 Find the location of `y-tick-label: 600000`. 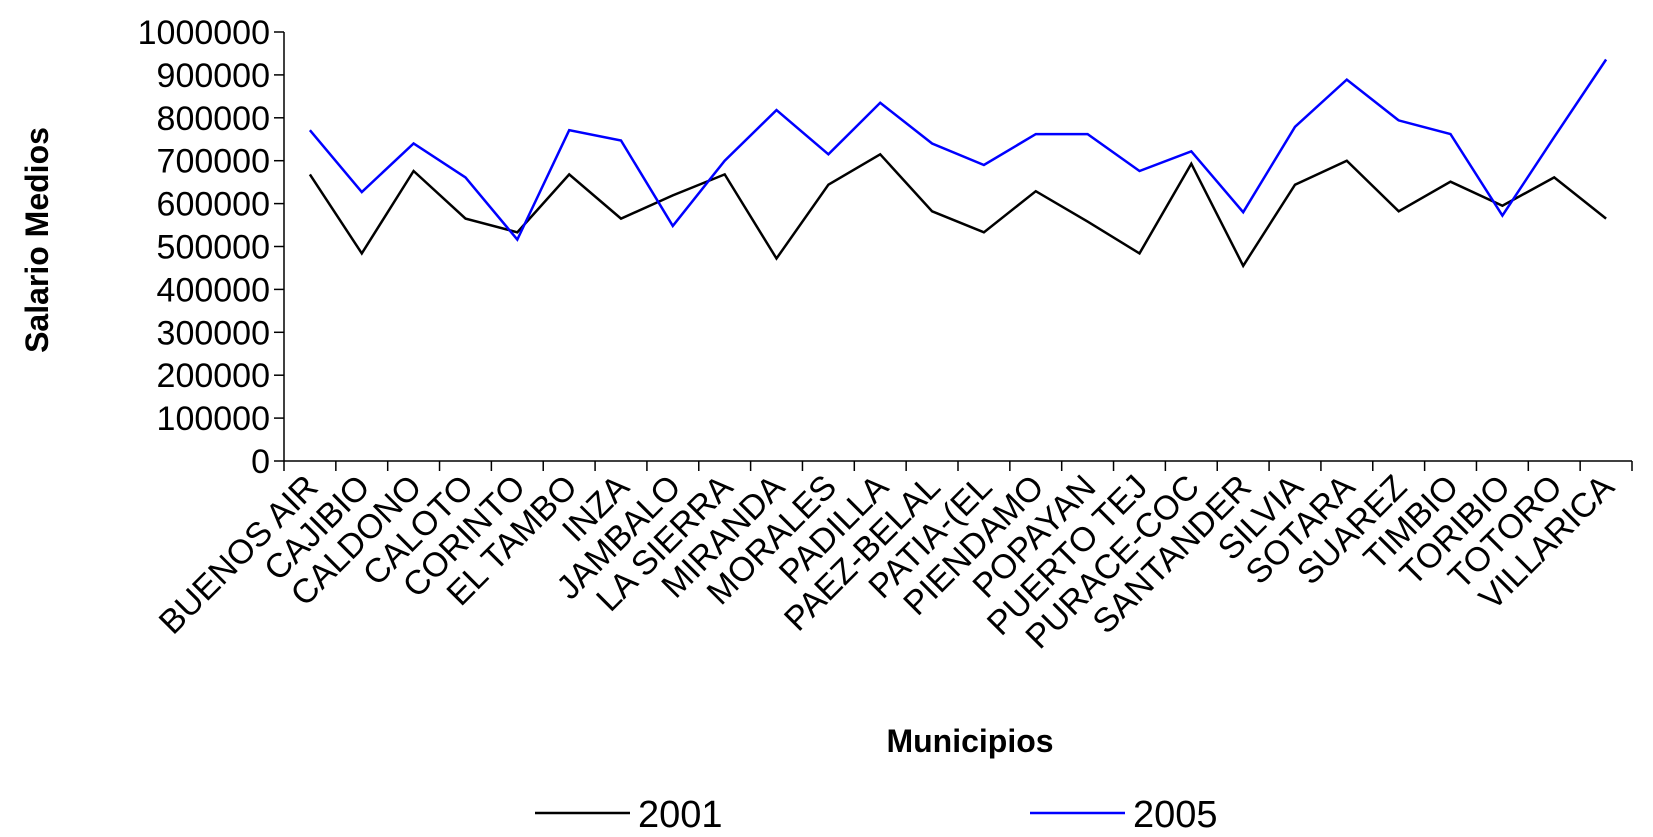

y-tick-label: 600000 is located at coordinates (213, 205).